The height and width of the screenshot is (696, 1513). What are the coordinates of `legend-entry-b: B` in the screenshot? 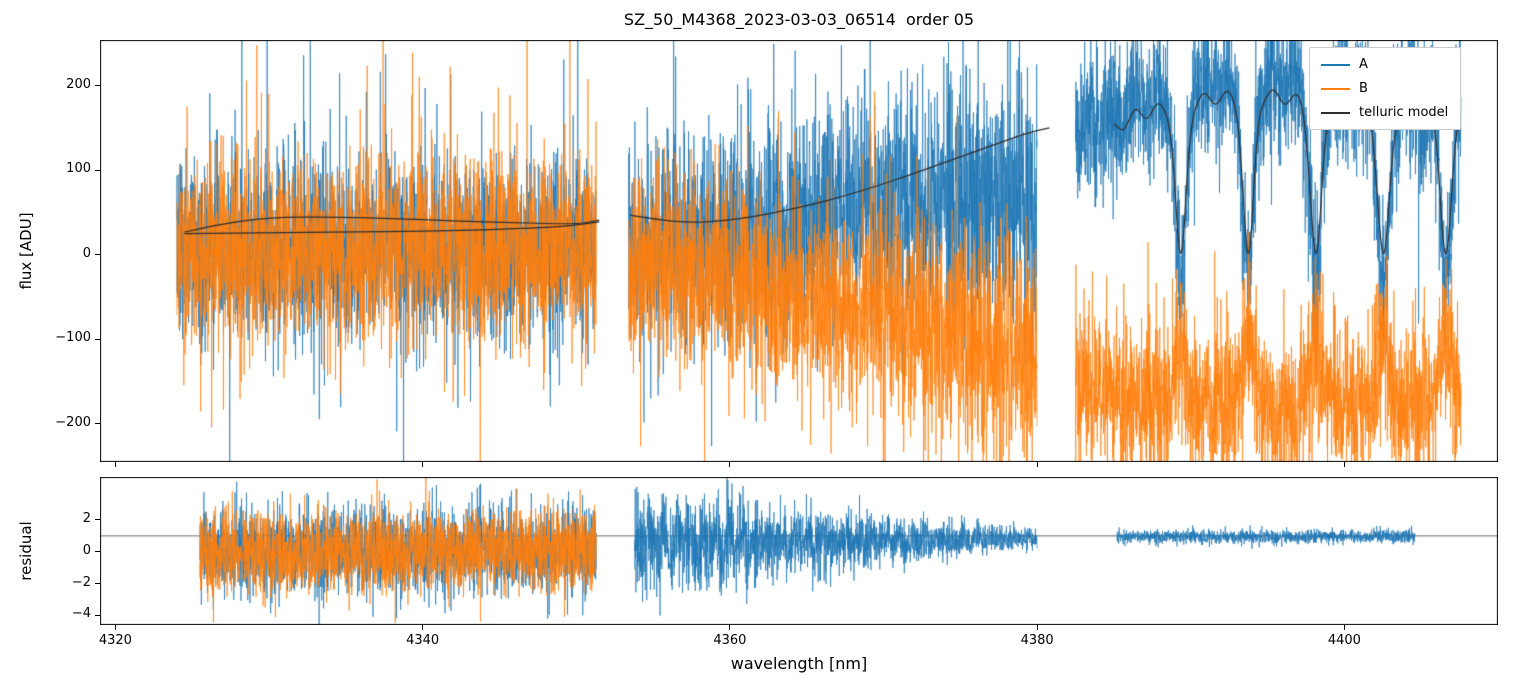 It's located at (1384, 88).